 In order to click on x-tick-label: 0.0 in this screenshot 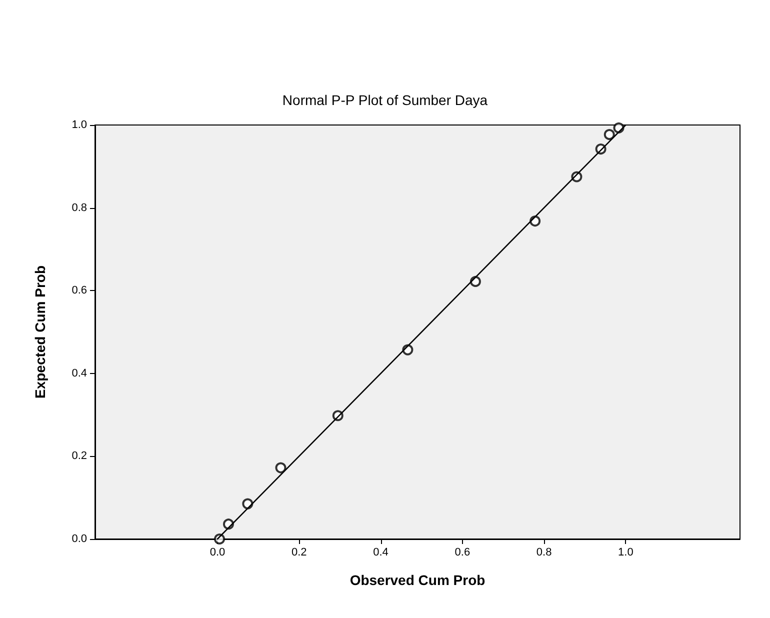, I will do `click(218, 552)`.